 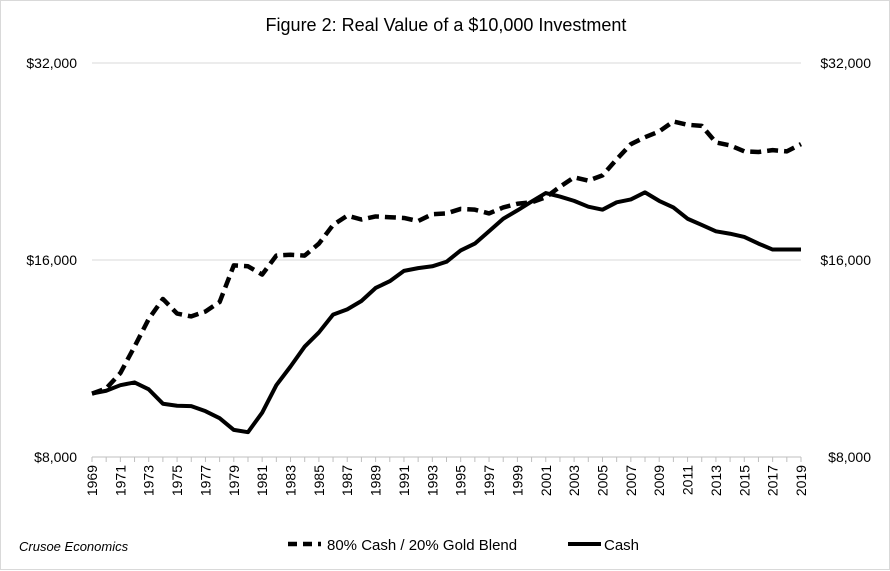 What do you see at coordinates (149, 480) in the screenshot?
I see `x-tick-label: 1973` at bounding box center [149, 480].